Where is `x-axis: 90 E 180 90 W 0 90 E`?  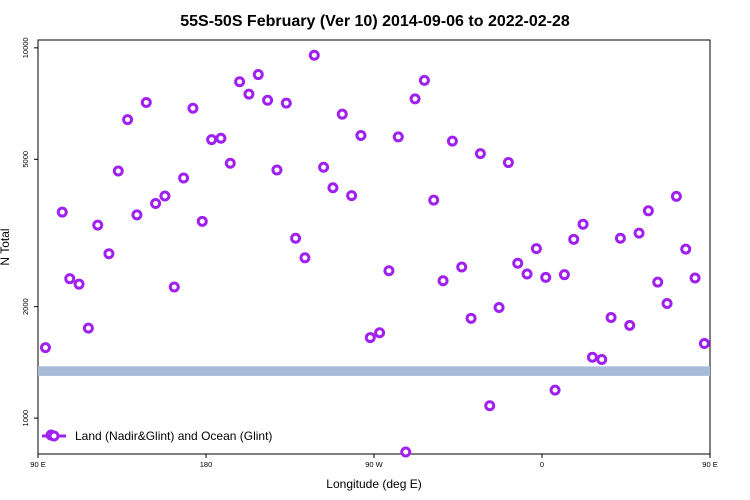
x-axis: 90 E 180 90 W 0 90 E is located at coordinates (374, 461).